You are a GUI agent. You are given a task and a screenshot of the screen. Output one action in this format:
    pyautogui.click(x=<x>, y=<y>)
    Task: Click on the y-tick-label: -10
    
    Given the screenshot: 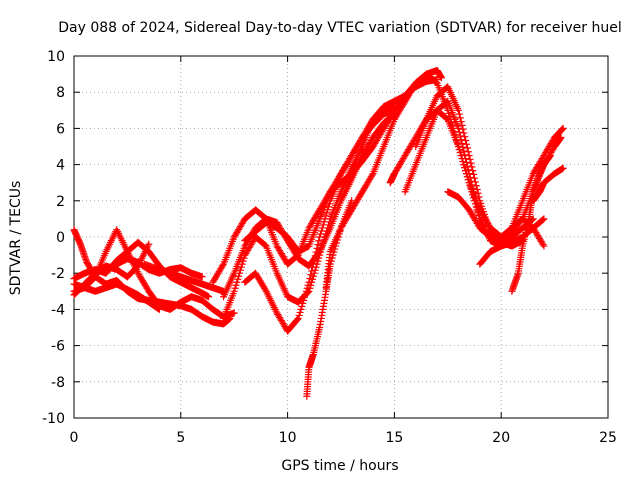 What is the action you would take?
    pyautogui.click(x=53, y=419)
    